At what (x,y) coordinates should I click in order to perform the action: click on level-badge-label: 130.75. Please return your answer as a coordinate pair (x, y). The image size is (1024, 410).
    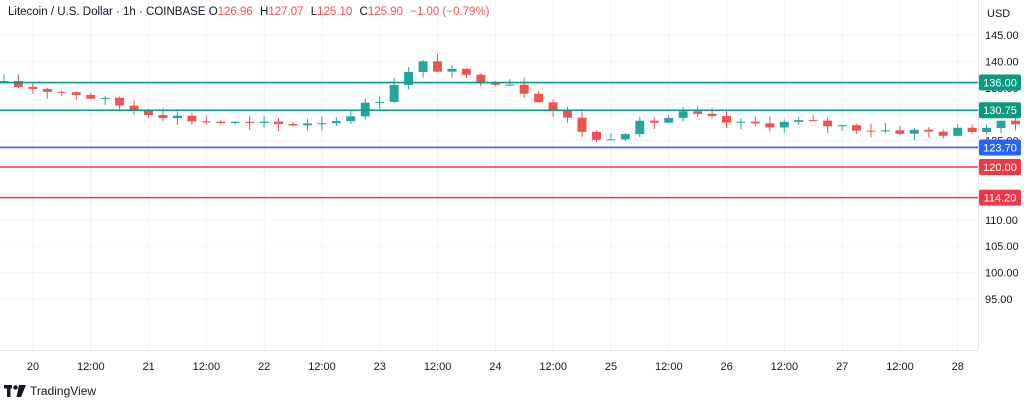
    Looking at the image, I should click on (1000, 111).